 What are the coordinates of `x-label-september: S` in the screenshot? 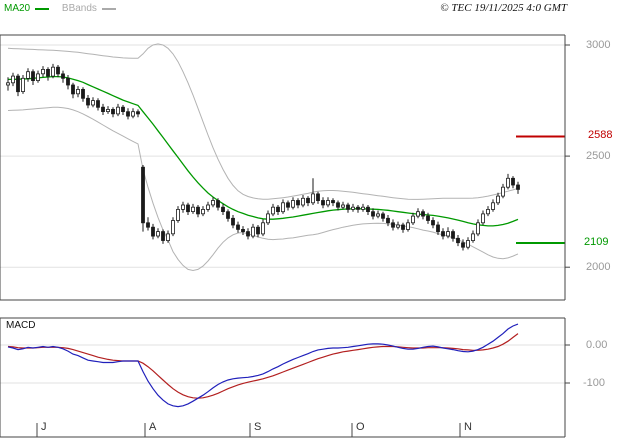 It's located at (258, 427).